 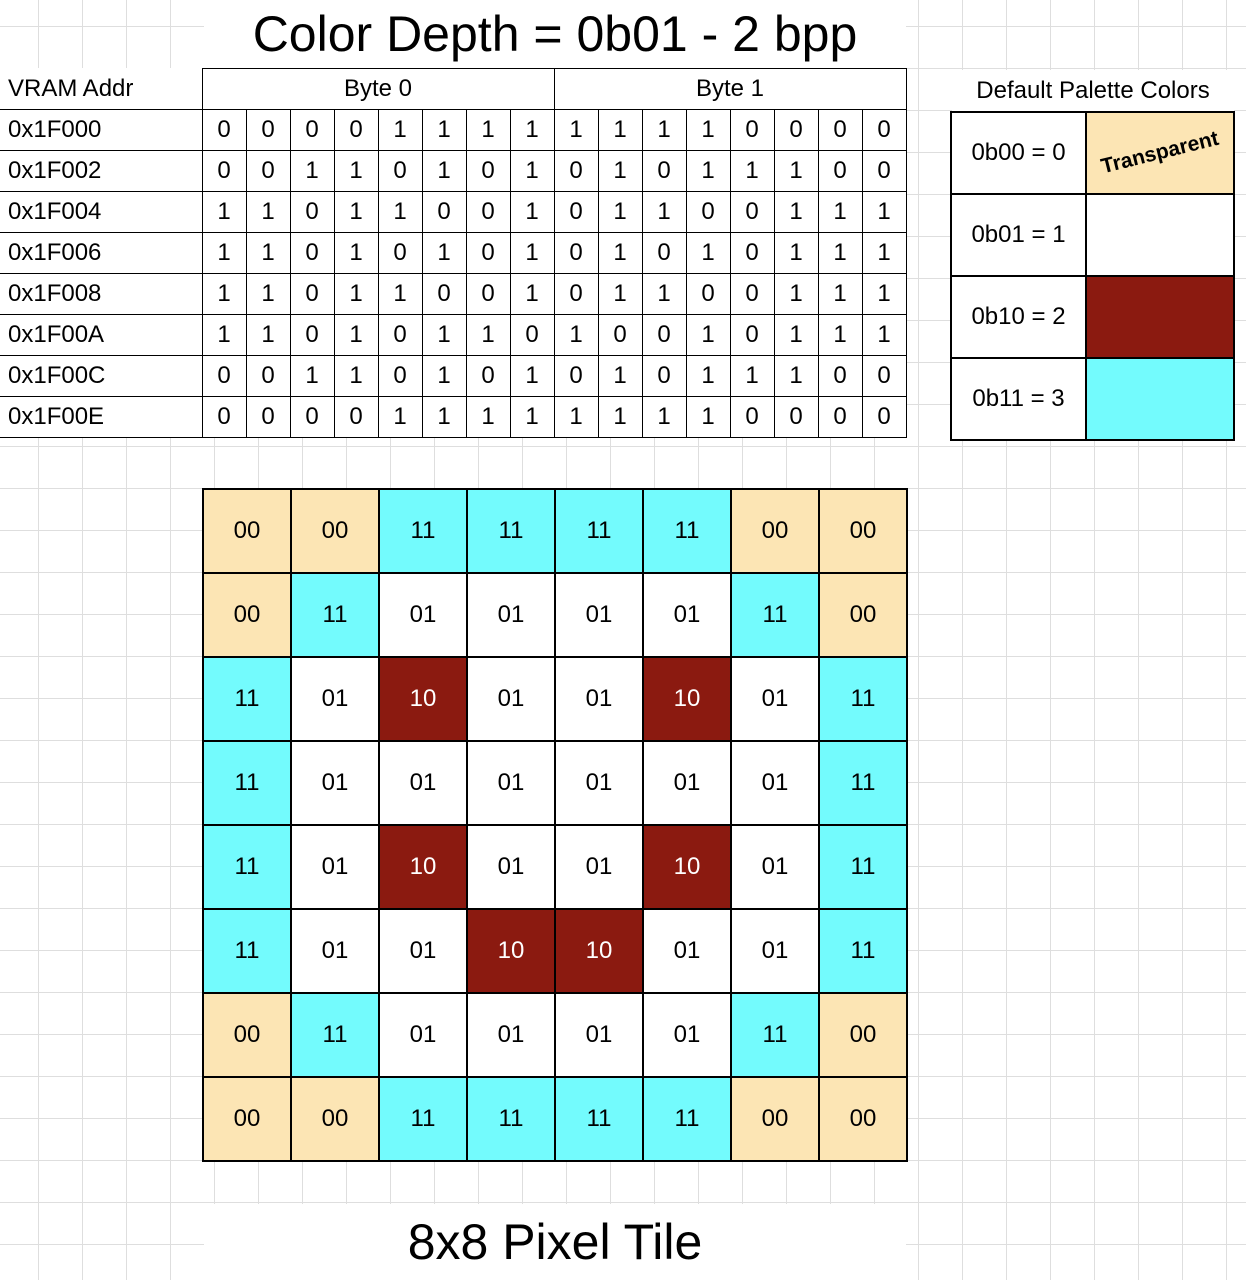 I want to click on palette-entry: 0b10 = 2, so click(x=1092, y=317).